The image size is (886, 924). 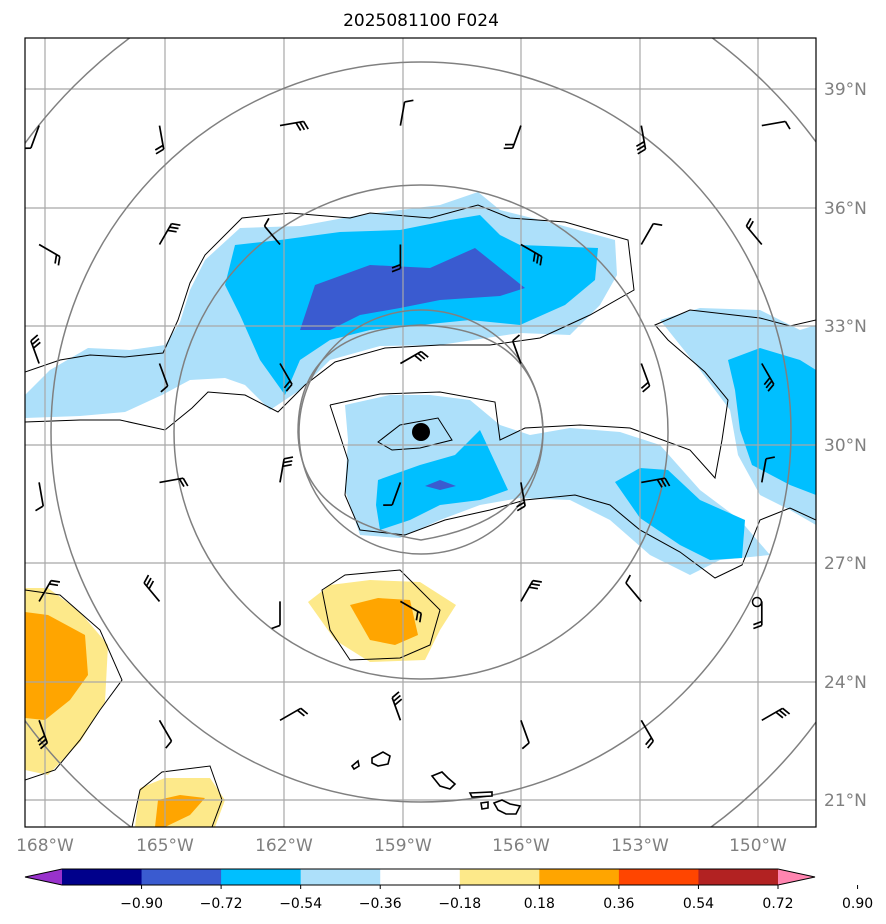 What do you see at coordinates (480, 794) in the screenshot?
I see `island-molokai` at bounding box center [480, 794].